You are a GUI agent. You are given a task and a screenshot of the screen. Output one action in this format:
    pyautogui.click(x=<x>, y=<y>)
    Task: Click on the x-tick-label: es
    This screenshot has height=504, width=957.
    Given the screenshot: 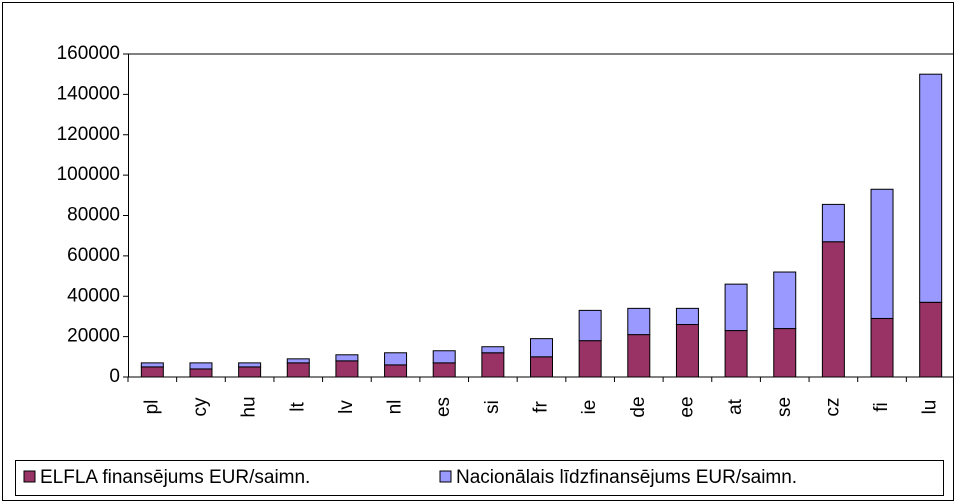 What is the action you would take?
    pyautogui.click(x=443, y=407)
    